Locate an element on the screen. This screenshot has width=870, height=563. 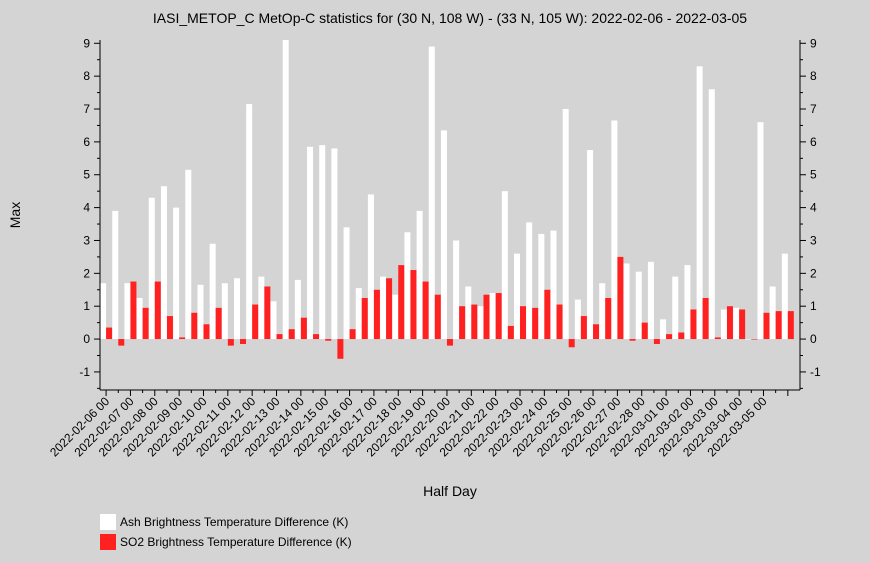
y-tick-label-left: 7 is located at coordinates (86, 109).